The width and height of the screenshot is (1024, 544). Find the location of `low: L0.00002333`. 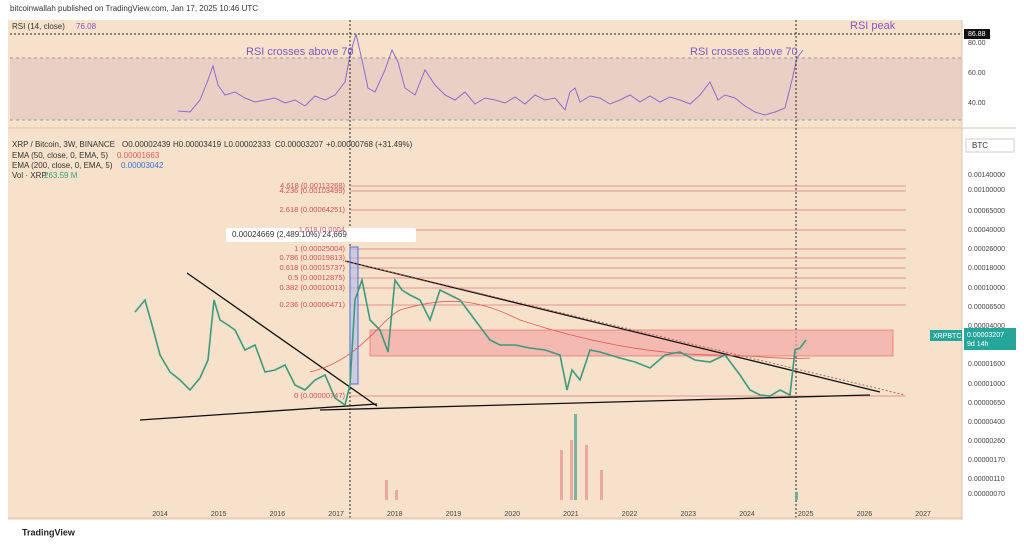

low: L0.00002333 is located at coordinates (247, 144).